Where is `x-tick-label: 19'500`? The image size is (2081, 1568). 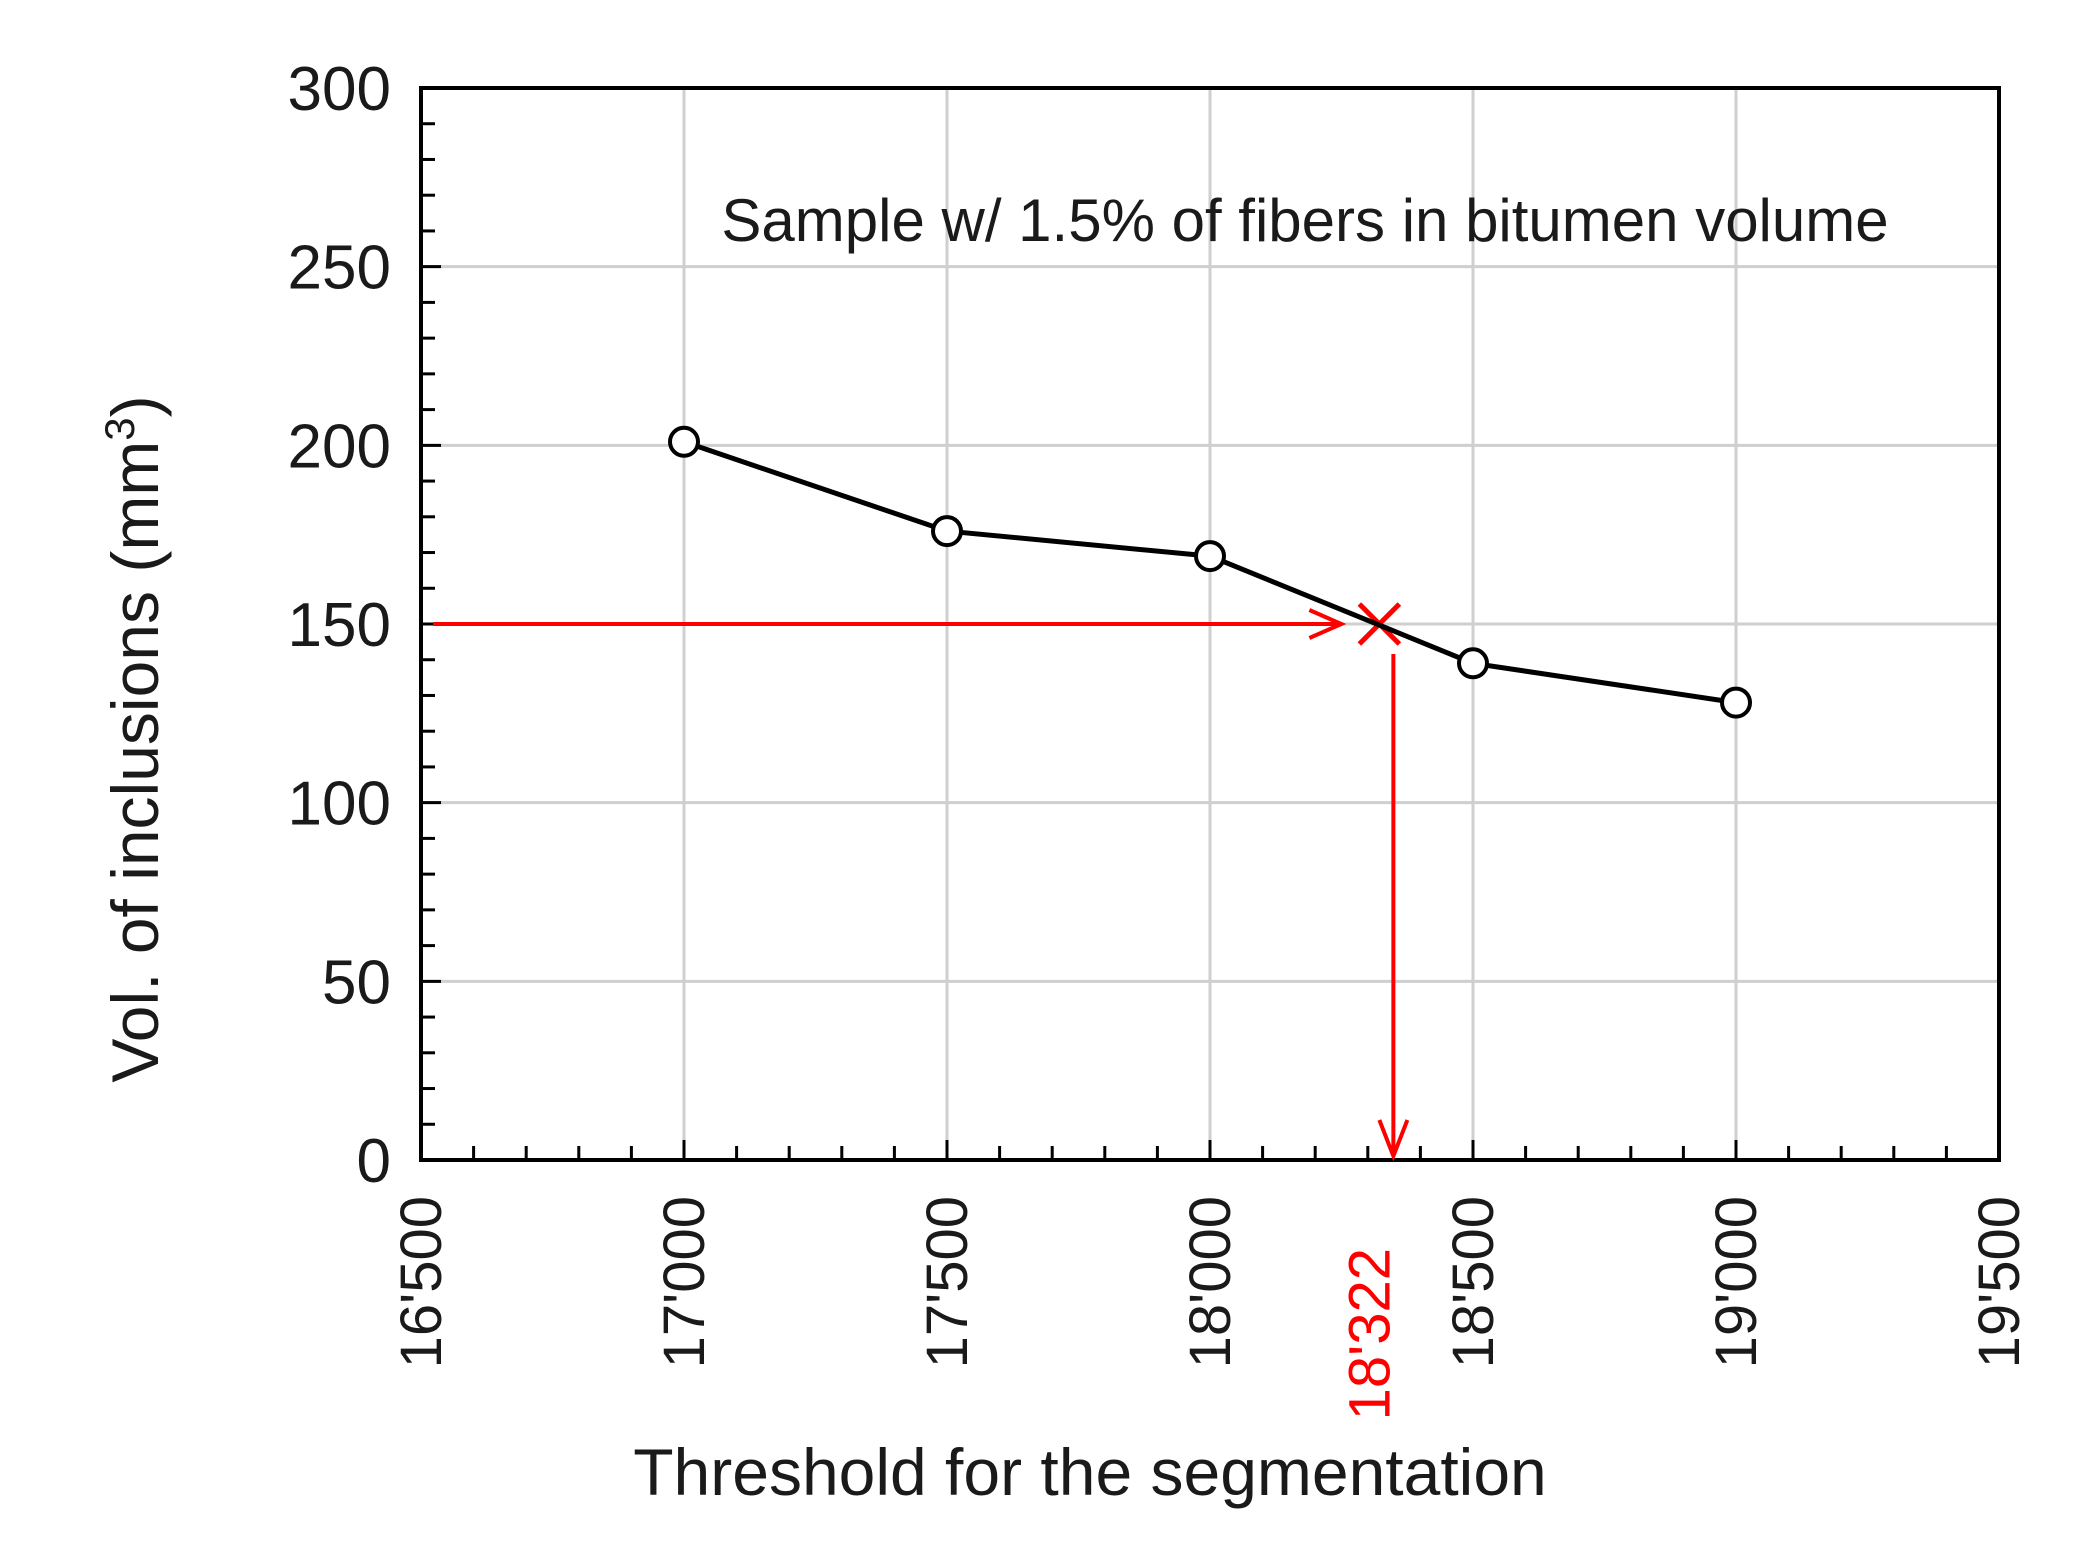 x-tick-label: 19'500 is located at coordinates (1999, 1282).